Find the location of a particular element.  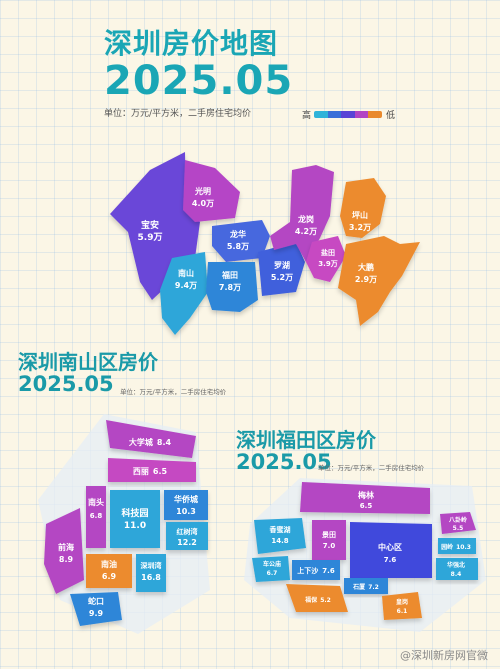

district-luohu: 罗湖 5.2万 is located at coordinates (281, 269).